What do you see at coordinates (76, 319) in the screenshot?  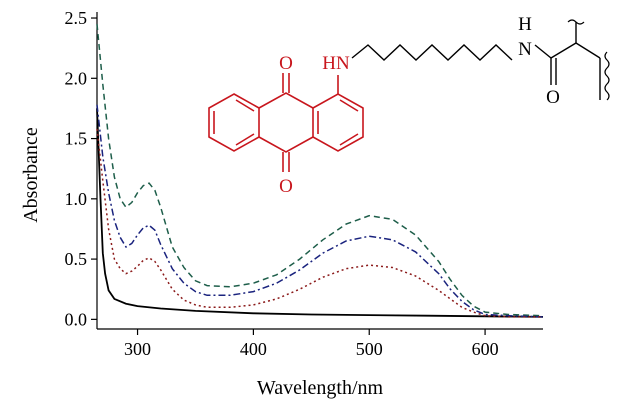 I see `y-tick-label: 0.0` at bounding box center [76, 319].